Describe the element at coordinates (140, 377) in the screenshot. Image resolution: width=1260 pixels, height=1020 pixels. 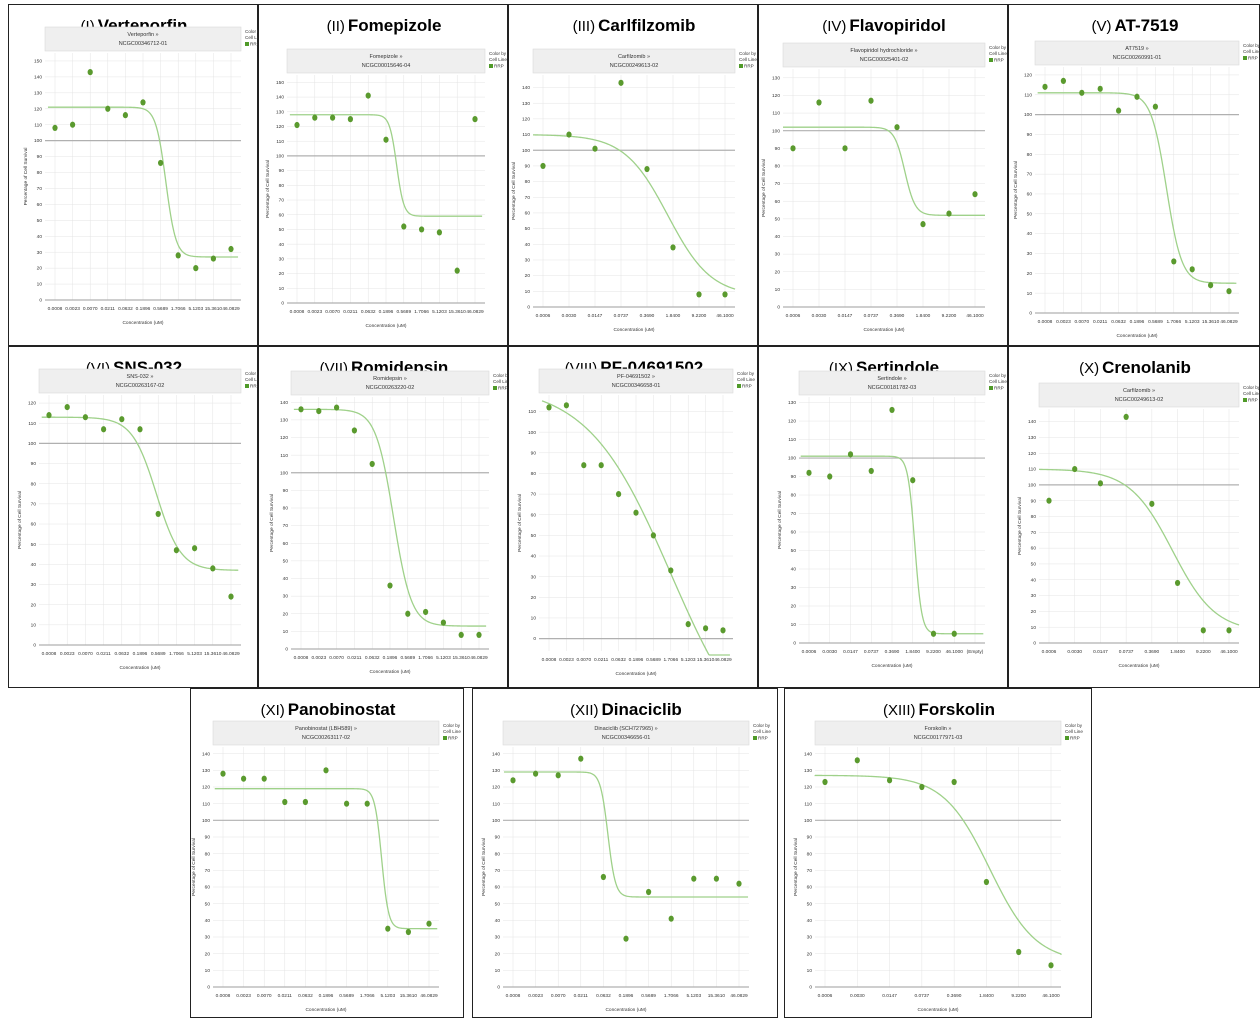
I see `compound-link: SNS-032 »` at that location.